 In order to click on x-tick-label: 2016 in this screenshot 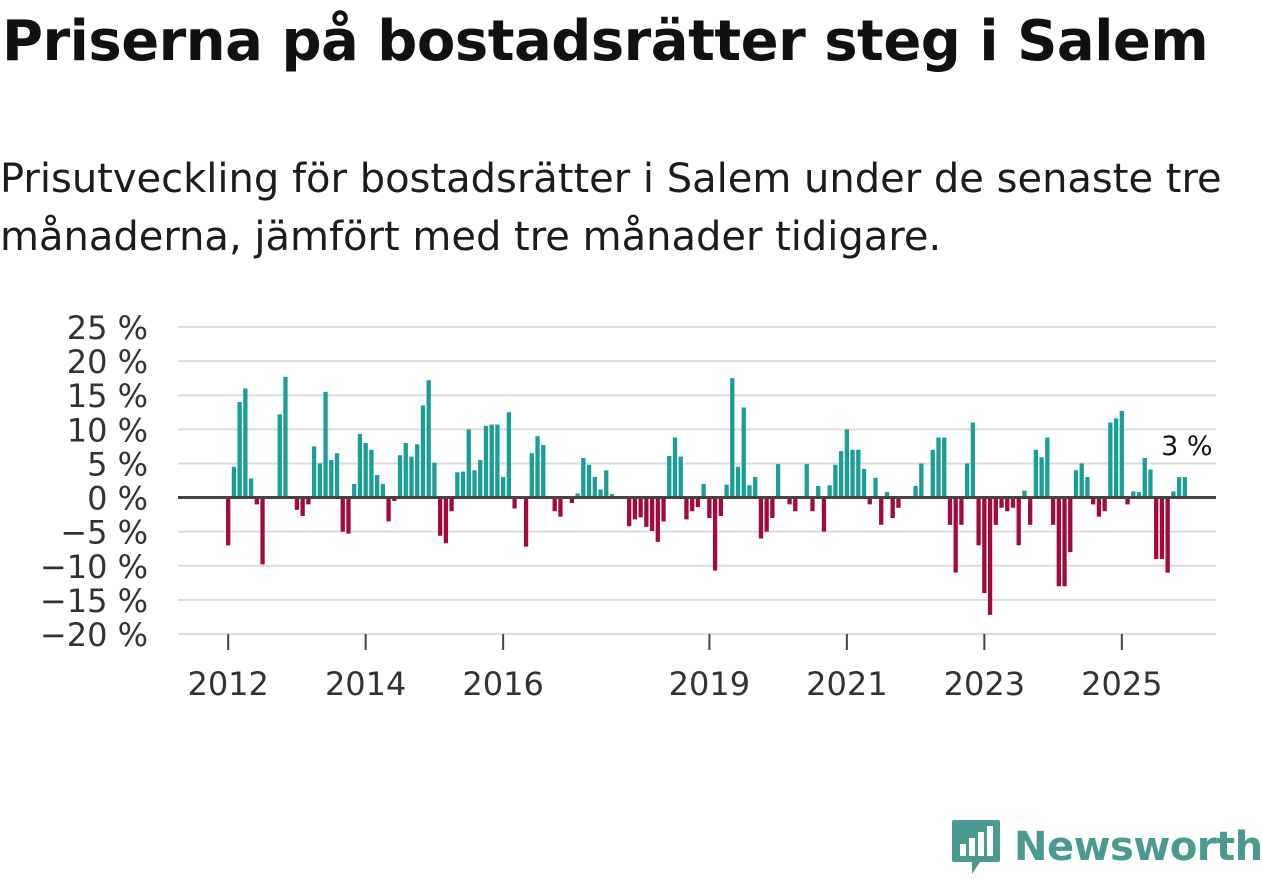, I will do `click(502, 684)`.